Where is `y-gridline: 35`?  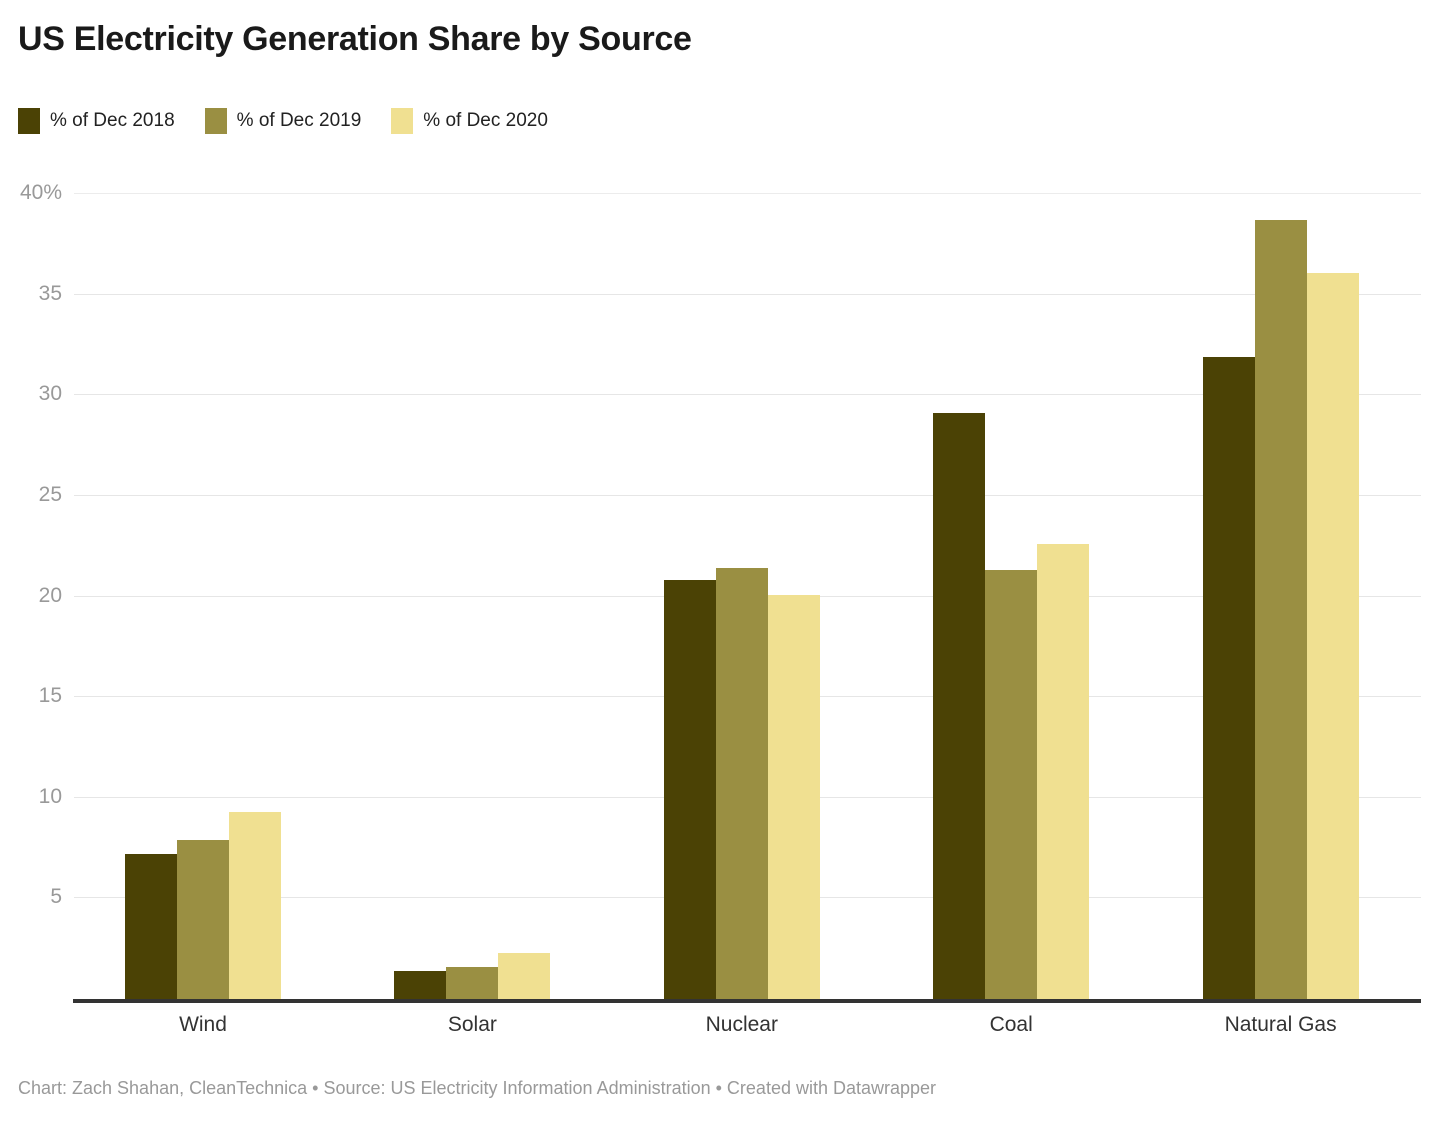
y-gridline: 35 is located at coordinates (730, 293).